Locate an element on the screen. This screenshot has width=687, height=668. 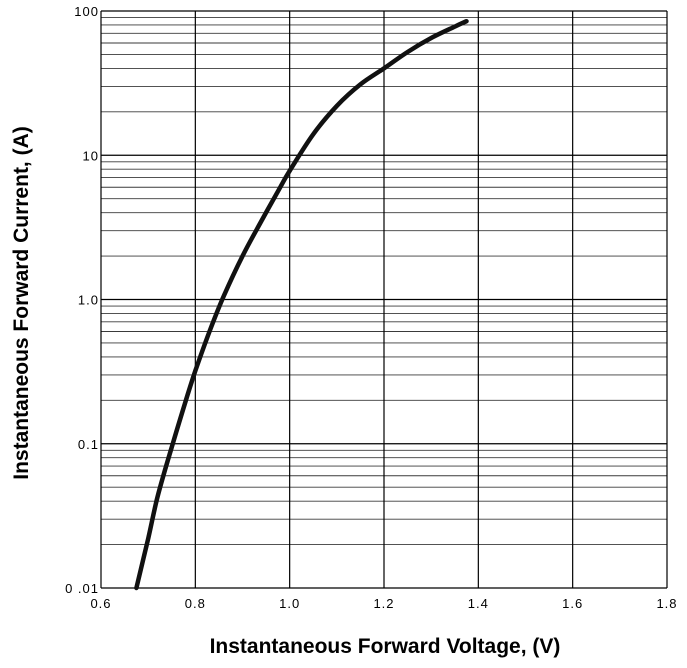
y-tick-label: 0 .01 is located at coordinates (82, 588).